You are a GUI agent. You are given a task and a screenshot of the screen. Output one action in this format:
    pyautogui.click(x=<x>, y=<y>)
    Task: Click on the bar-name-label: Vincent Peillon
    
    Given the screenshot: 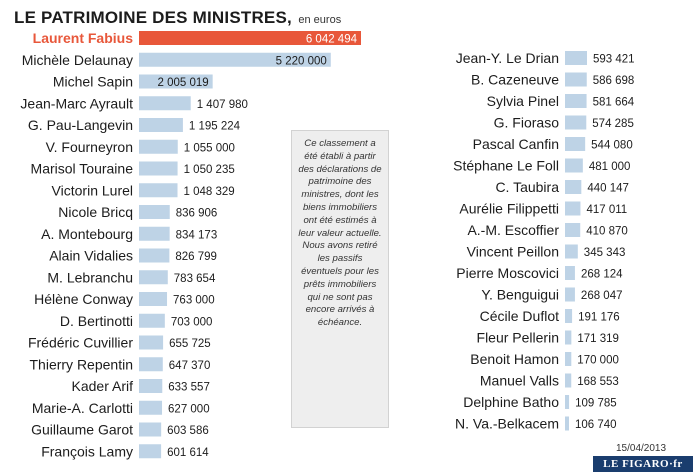 What is the action you would take?
    pyautogui.click(x=513, y=252)
    